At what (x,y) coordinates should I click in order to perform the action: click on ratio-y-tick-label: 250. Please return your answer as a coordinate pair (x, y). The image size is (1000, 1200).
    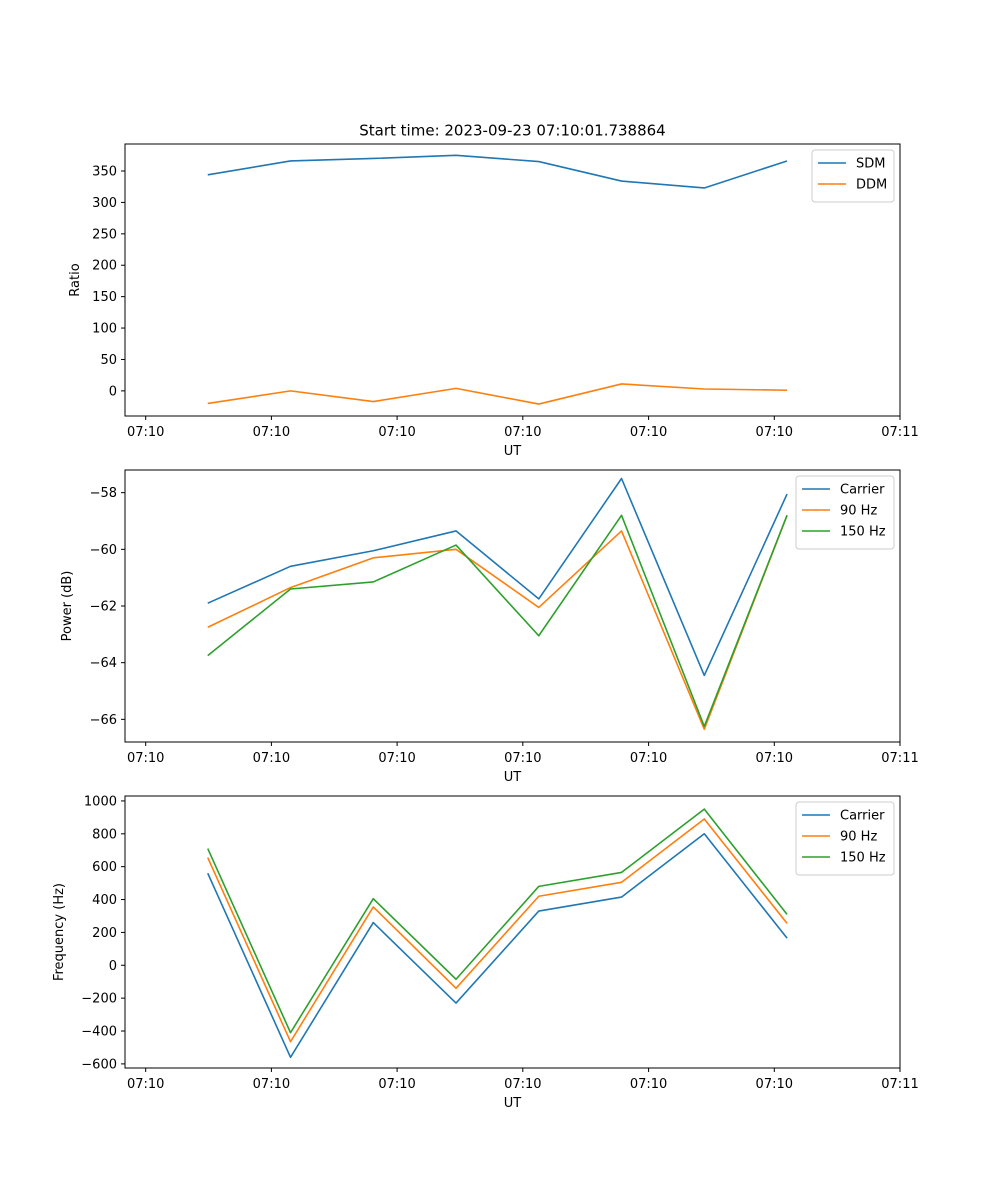
    Looking at the image, I should click on (104, 234).